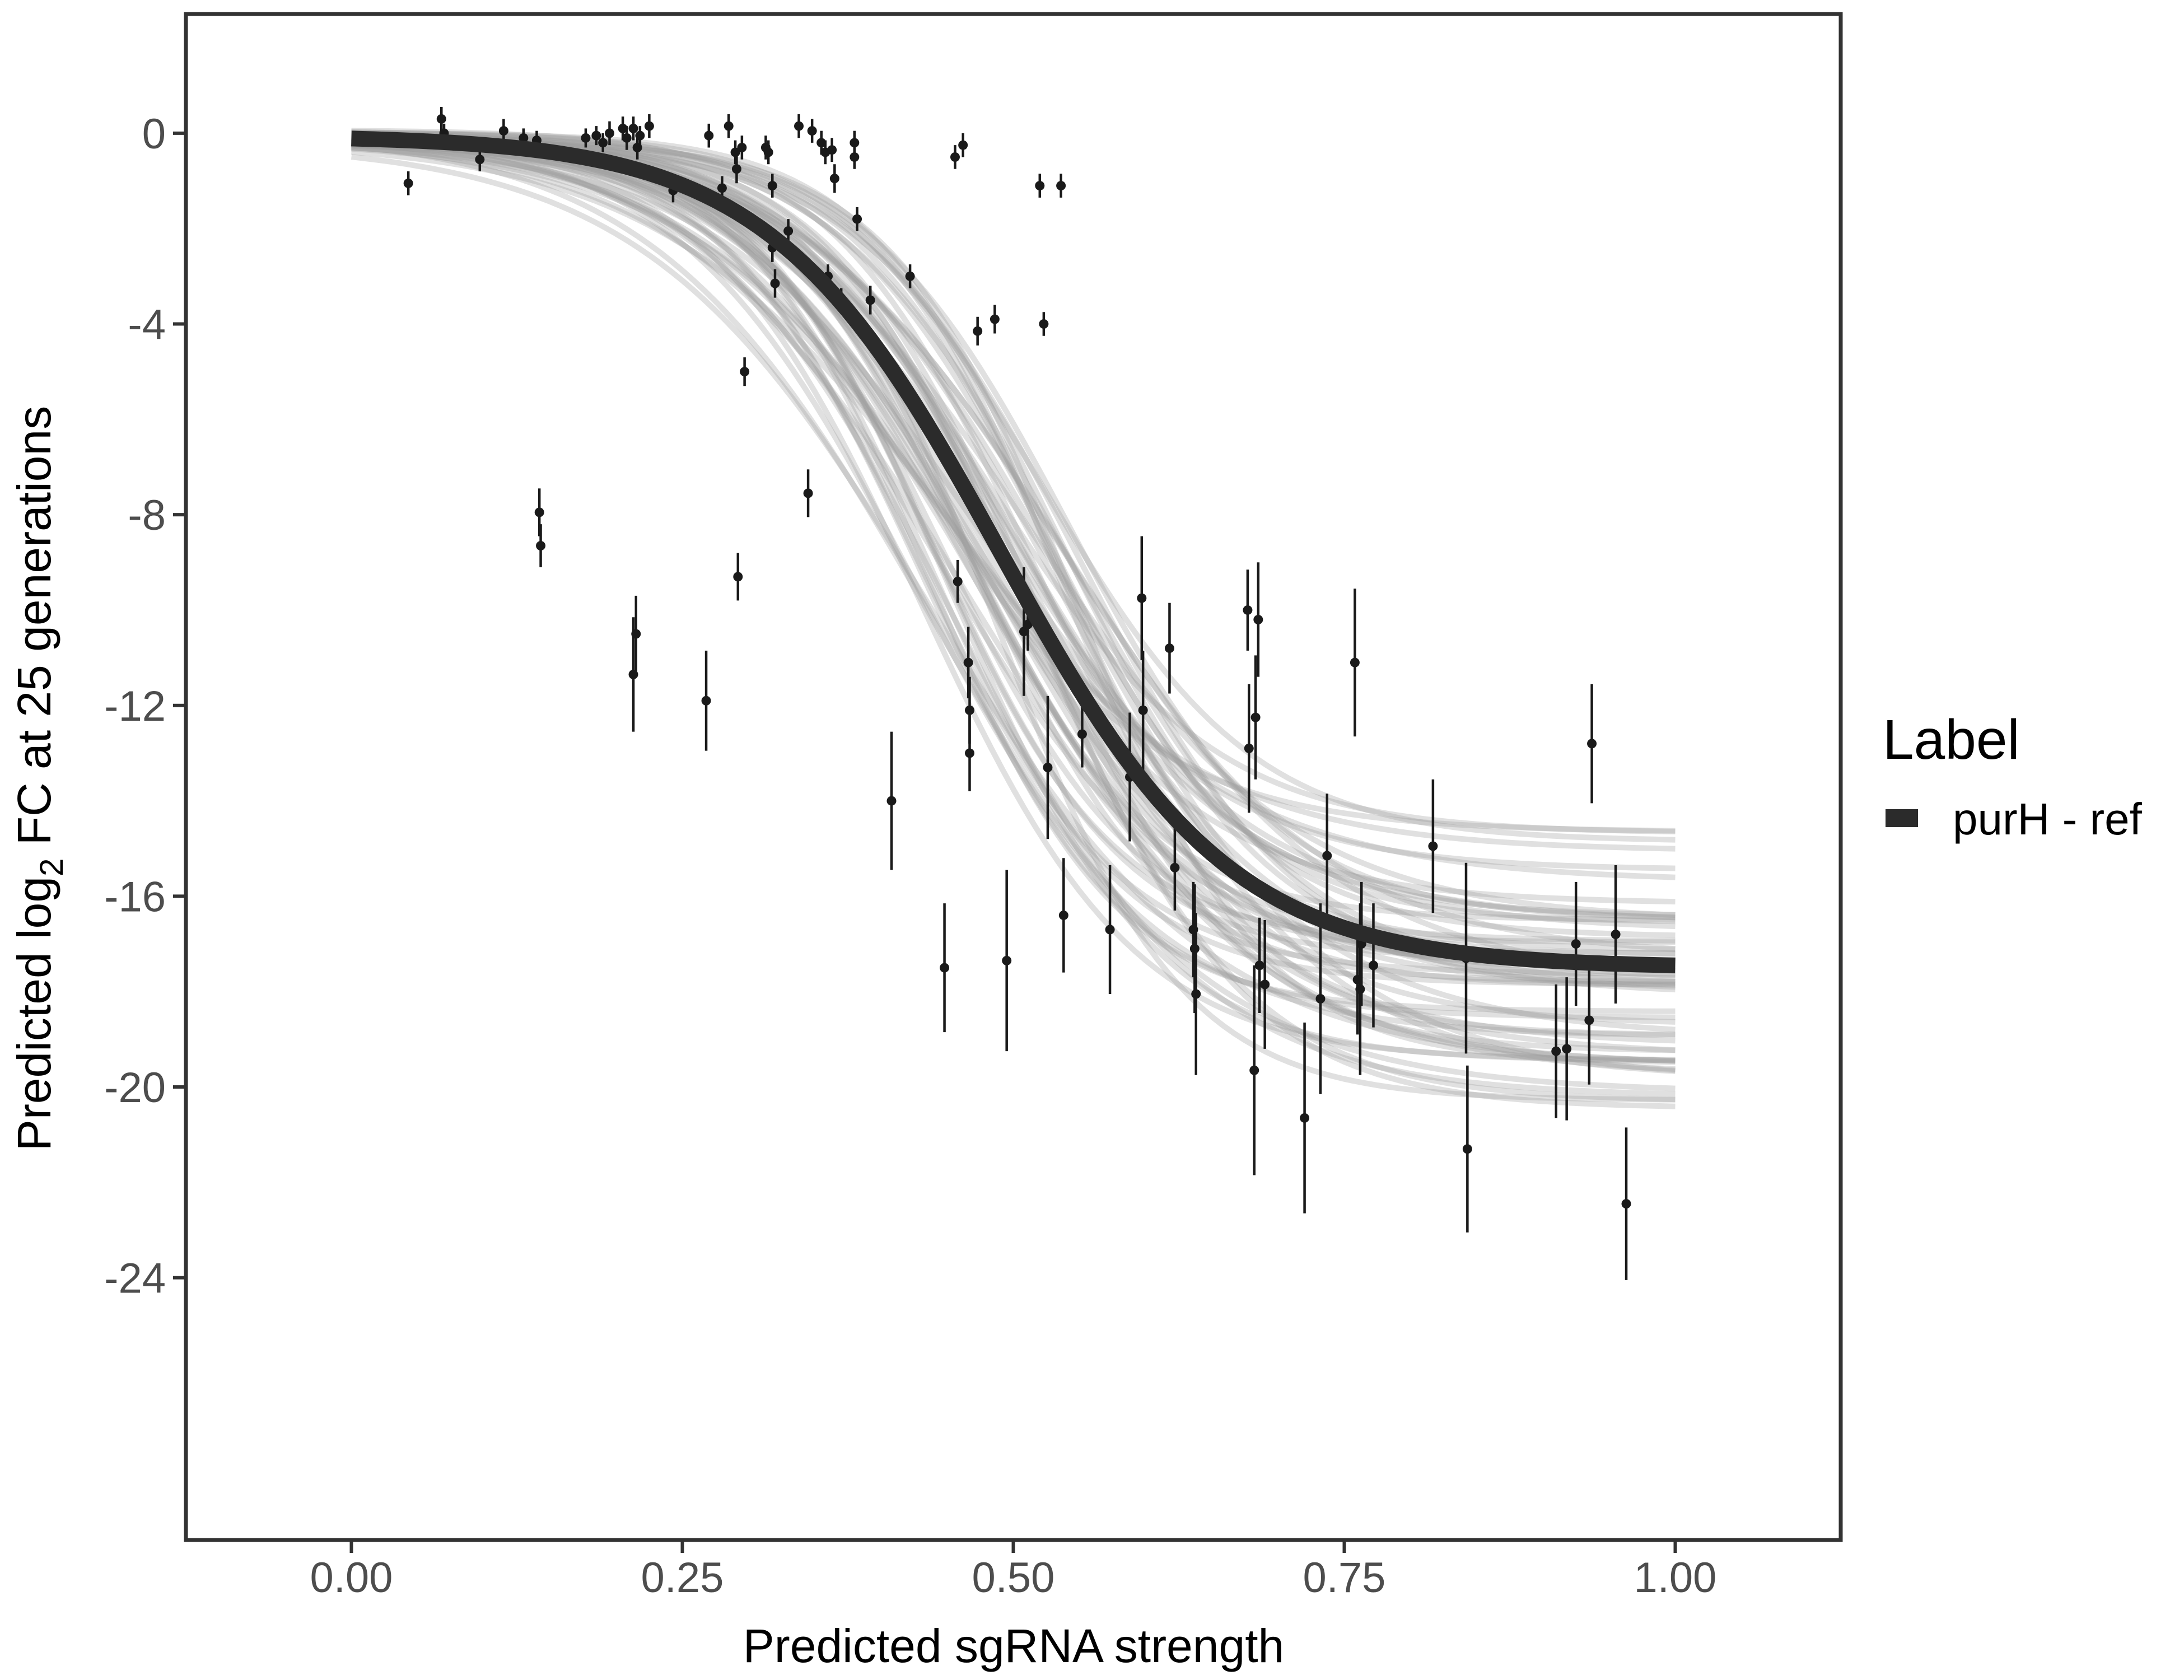 The image size is (2184, 1680). Describe the element at coordinates (135, 707) in the screenshot. I see `y-tick-label: -12` at that location.